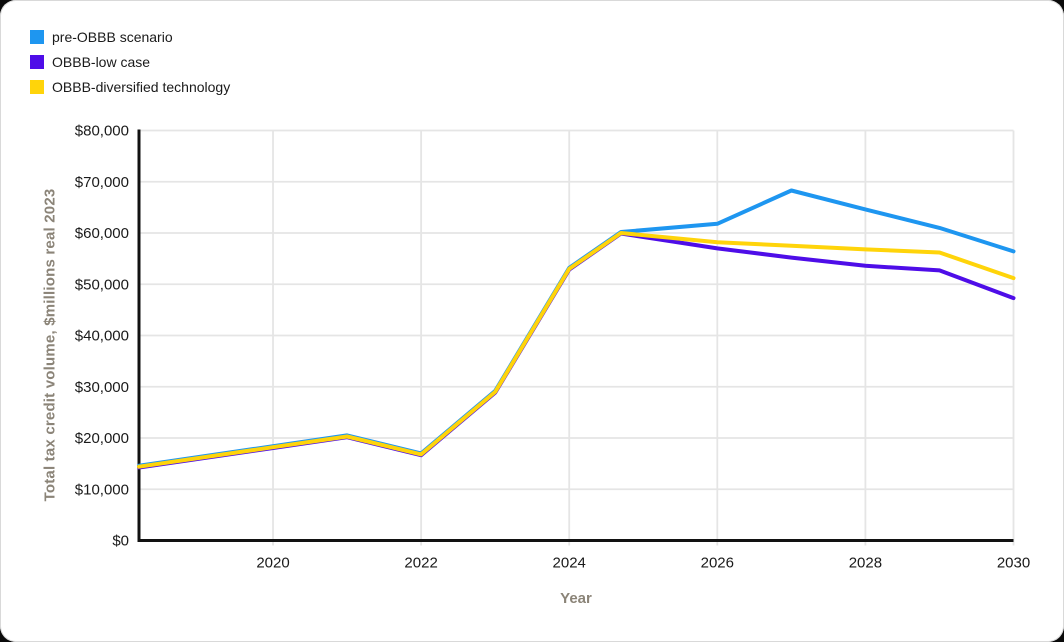 This screenshot has width=1064, height=642. I want to click on legend-label: OBBB-low case, so click(101, 62).